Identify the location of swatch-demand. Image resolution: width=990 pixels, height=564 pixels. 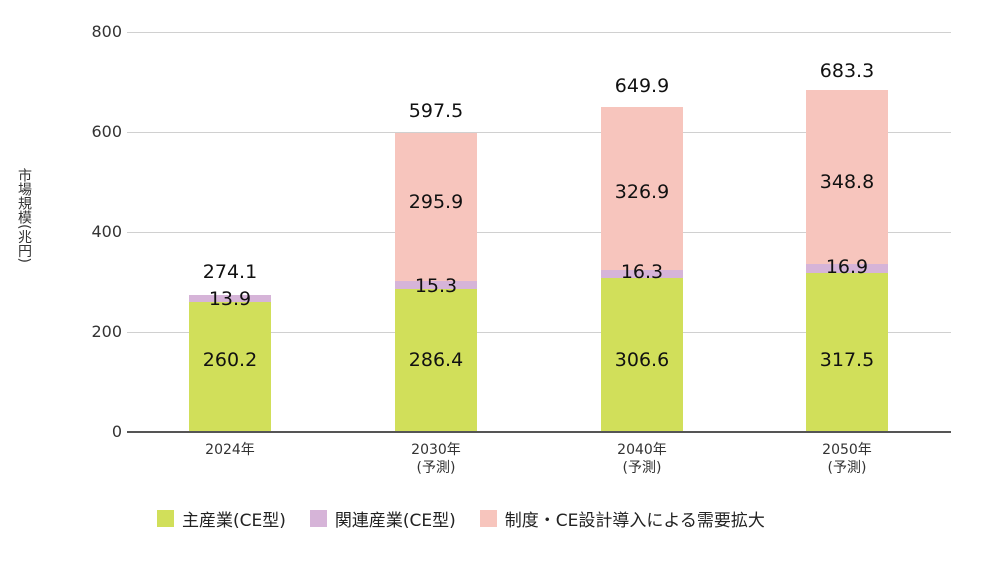
(488, 518).